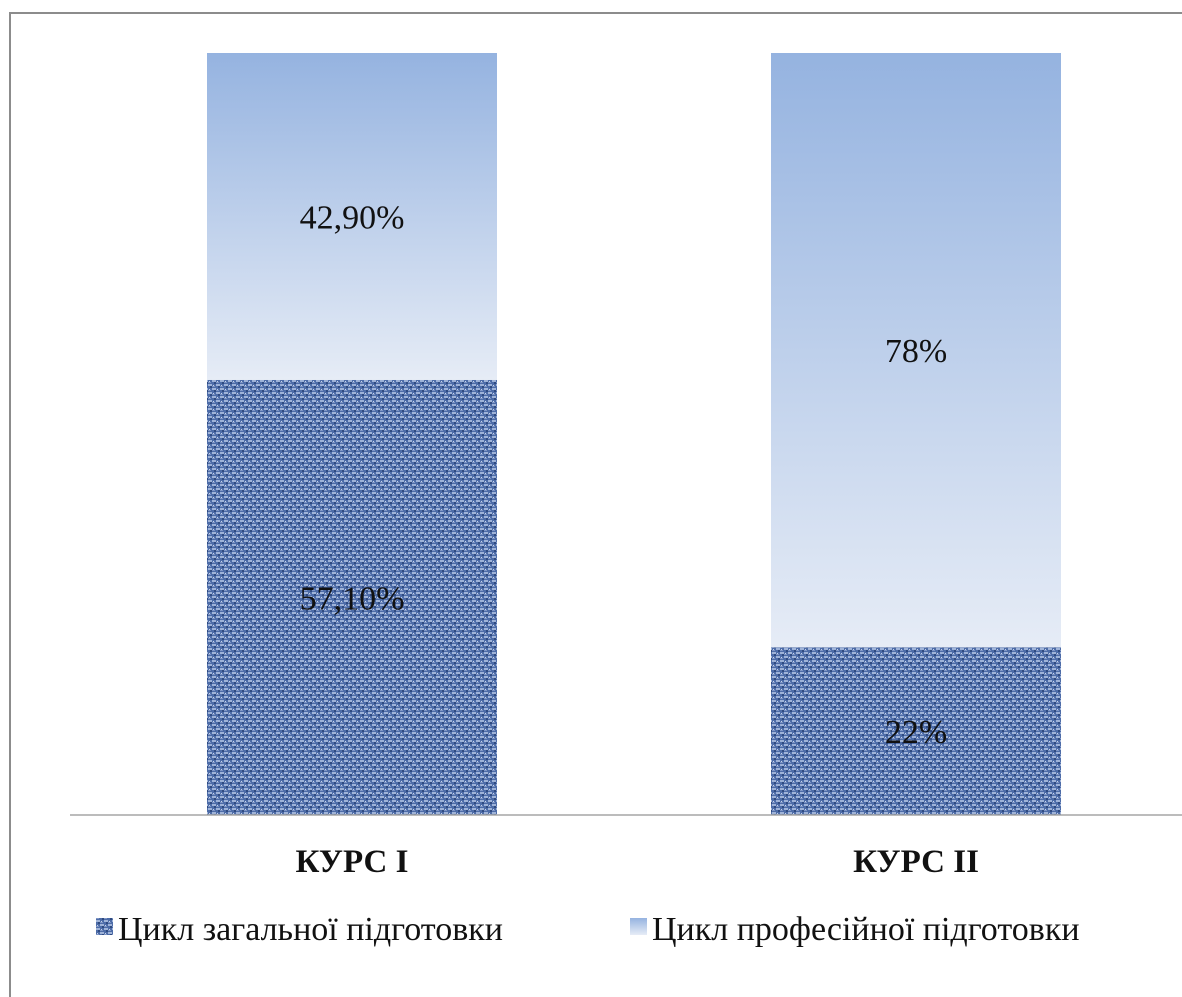 The image size is (1182, 997). What do you see at coordinates (352, 862) in the screenshot?
I see `category-label-1: КУРС І` at bounding box center [352, 862].